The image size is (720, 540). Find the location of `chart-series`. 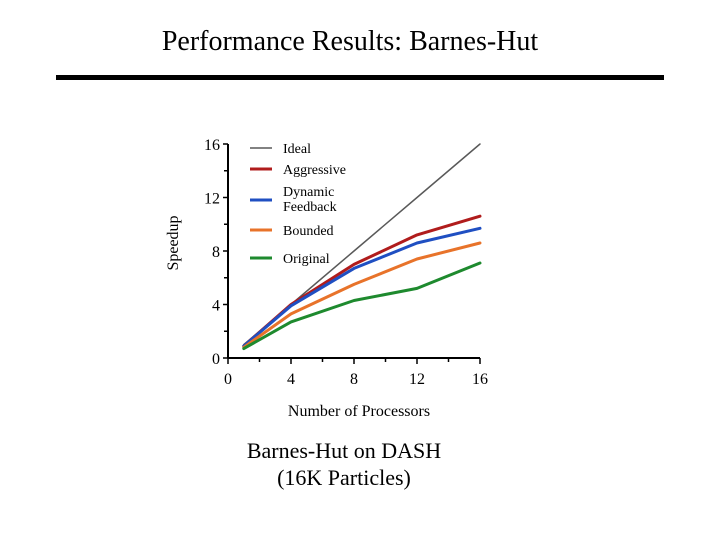

chart-series is located at coordinates (362, 247).